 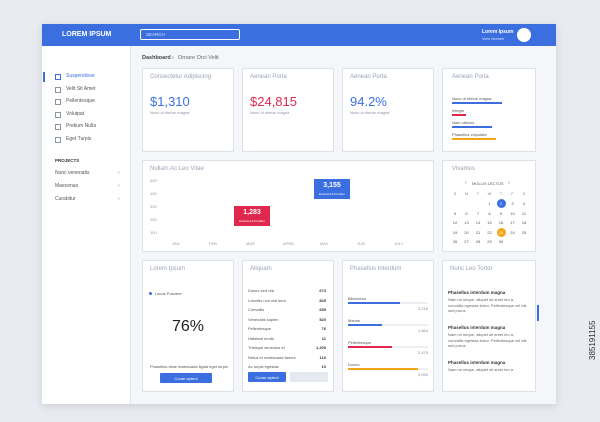 What do you see at coordinates (455, 232) in the screenshot?
I see `calendar-day: 19` at bounding box center [455, 232].